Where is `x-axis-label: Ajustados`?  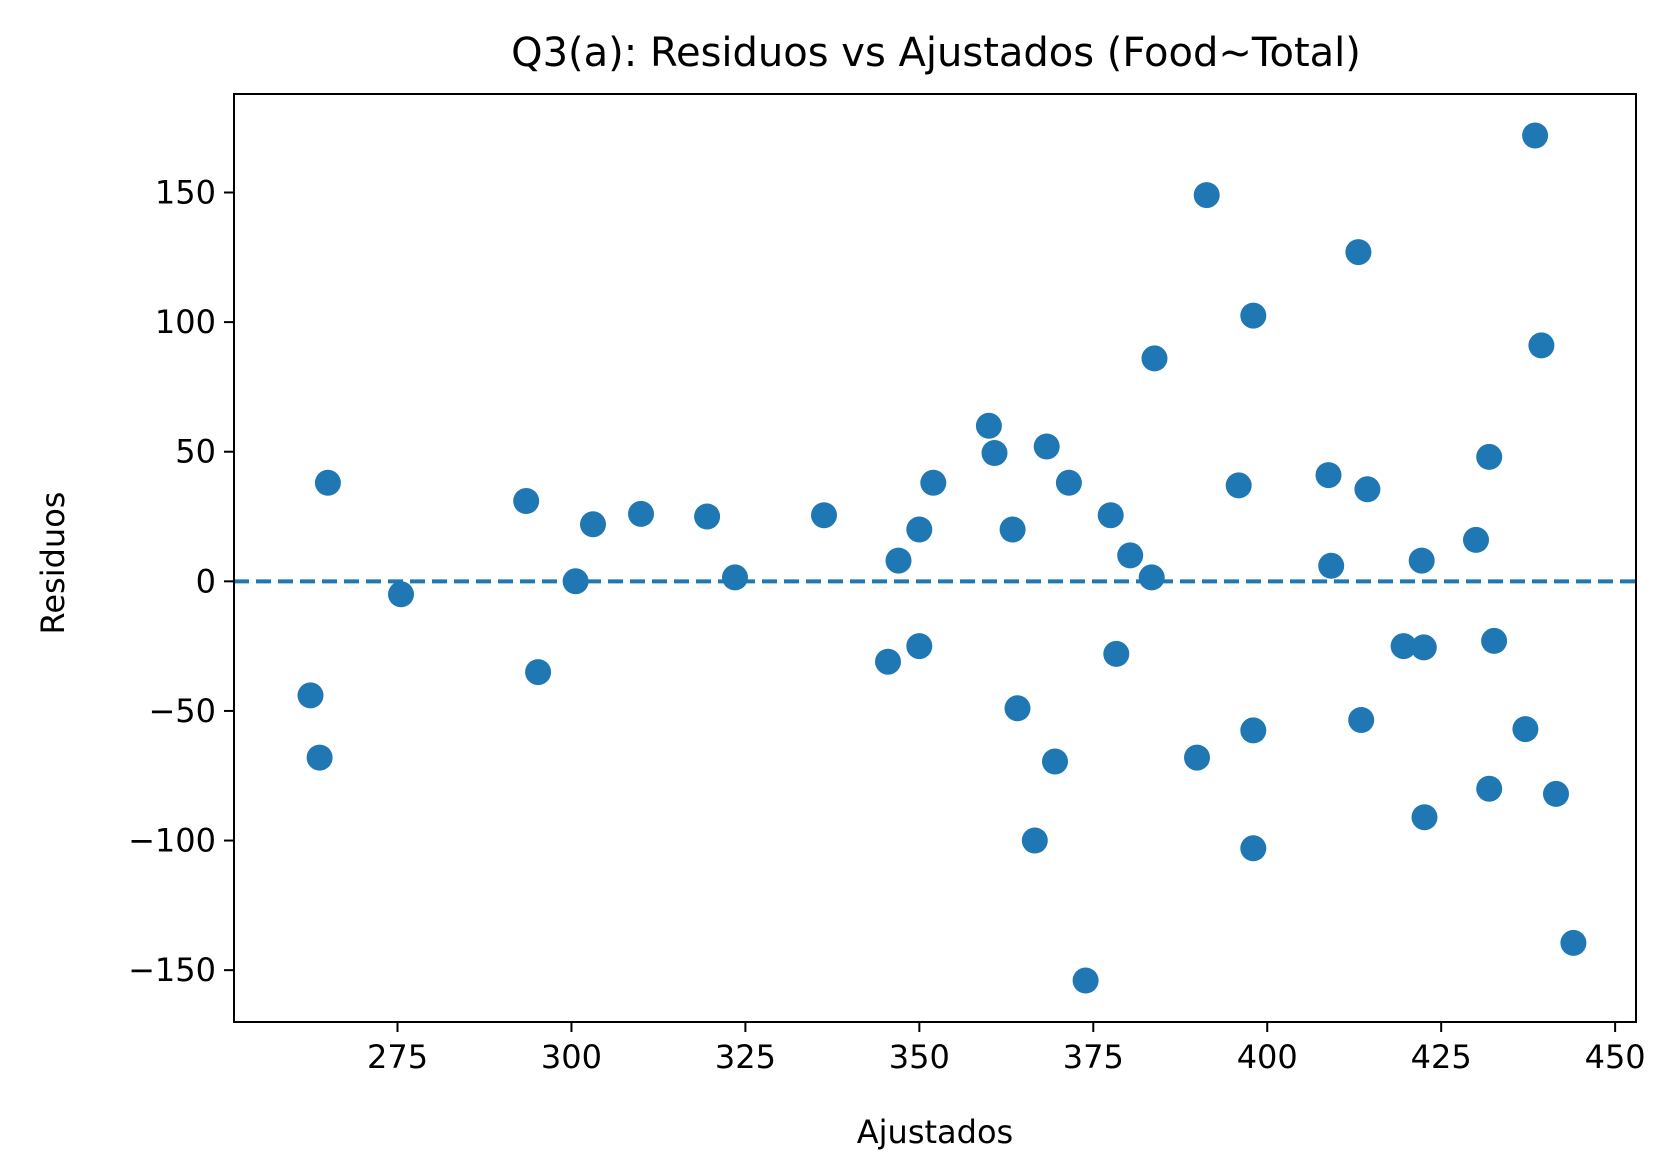 x-axis-label: Ajustados is located at coordinates (935, 1132).